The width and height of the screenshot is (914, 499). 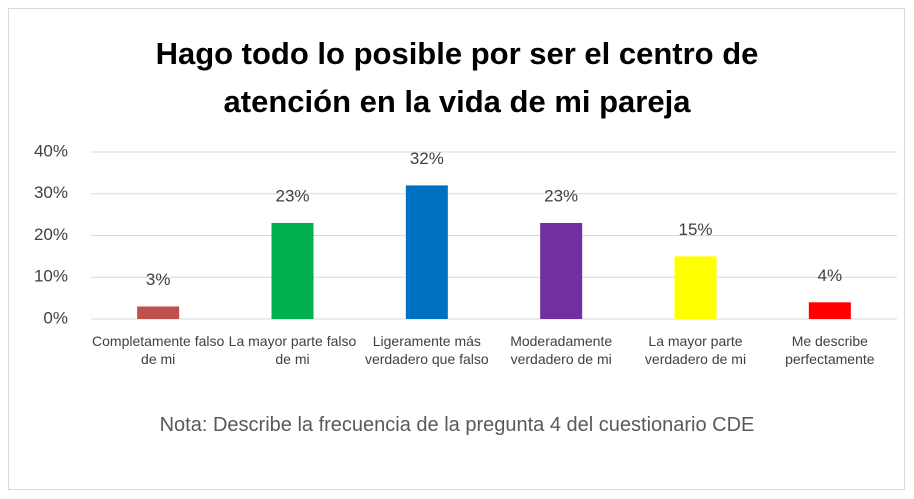 I want to click on y-tick-label: 40%, so click(x=51, y=150).